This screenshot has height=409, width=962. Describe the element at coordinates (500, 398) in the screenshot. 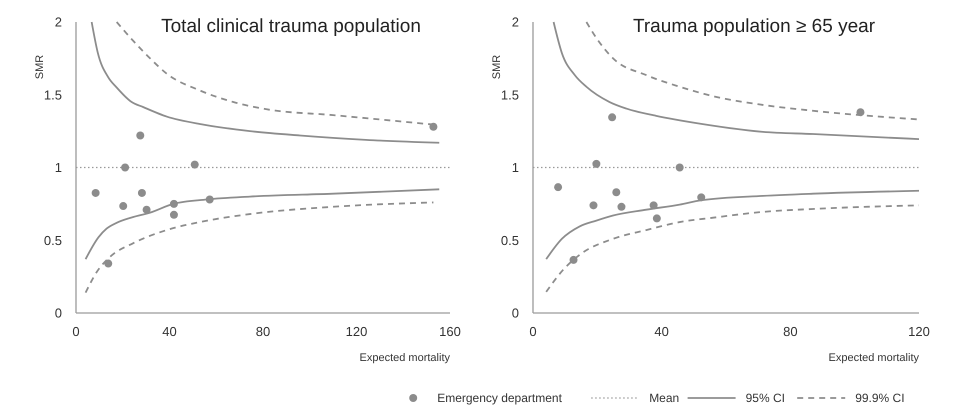

I see `legend-label: Emergency department` at that location.